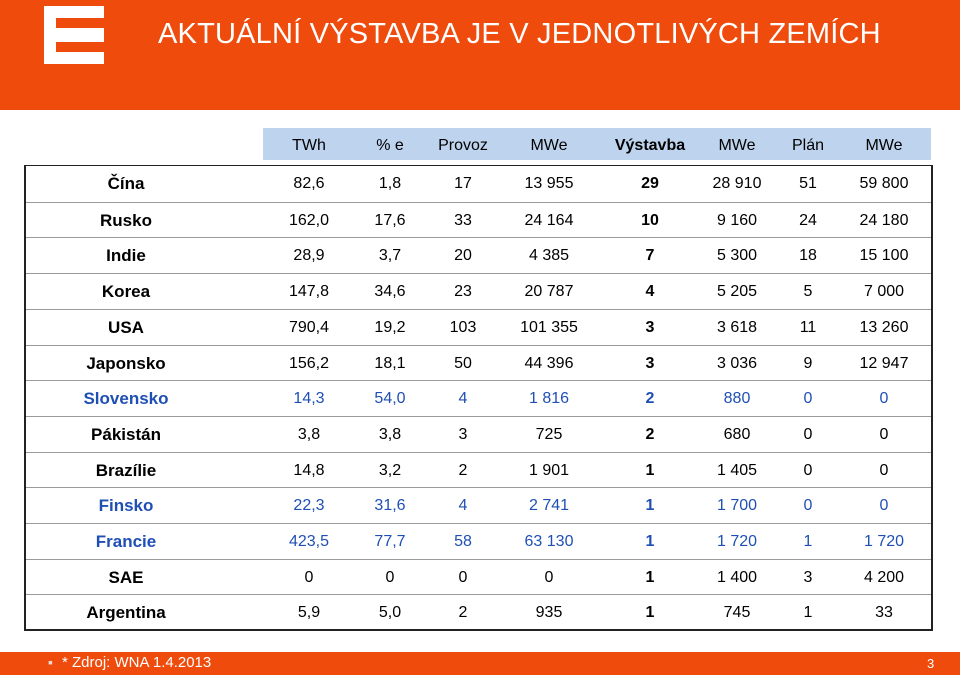 Image resolution: width=960 pixels, height=675 pixels. Describe the element at coordinates (126, 613) in the screenshot. I see `country-name: Argentina` at that location.